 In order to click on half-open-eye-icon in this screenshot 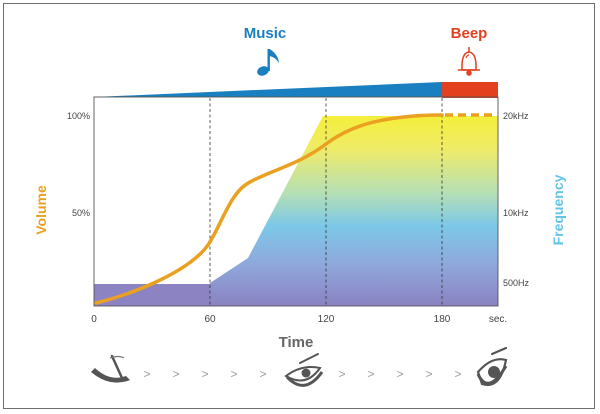, I will do `click(304, 370)`.